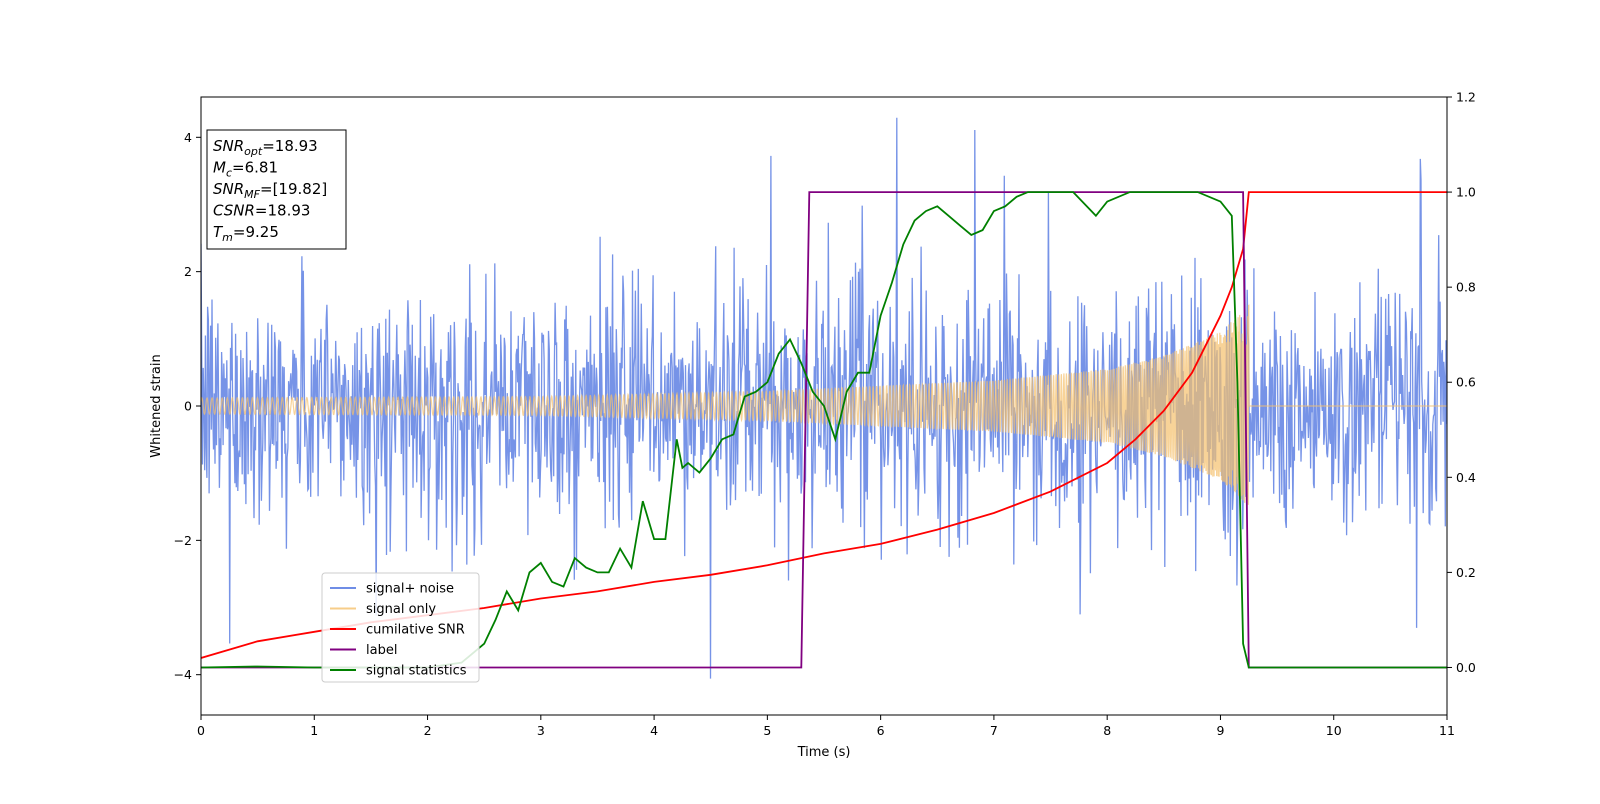 Image resolution: width=1600 pixels, height=804 pixels. I want to click on y-left-tick-label: −4, so click(183, 674).